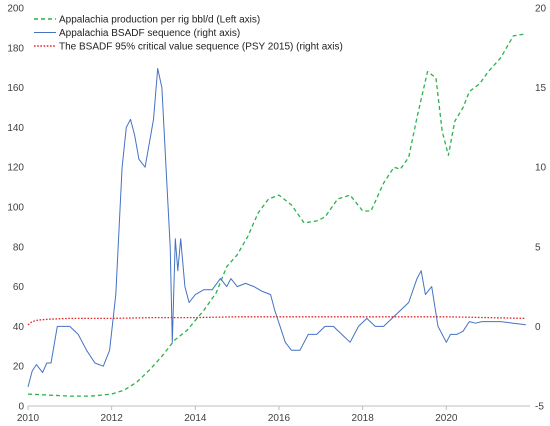 The width and height of the screenshot is (550, 426). Describe the element at coordinates (19, 327) in the screenshot. I see `y-left-tick-label: 40` at that location.